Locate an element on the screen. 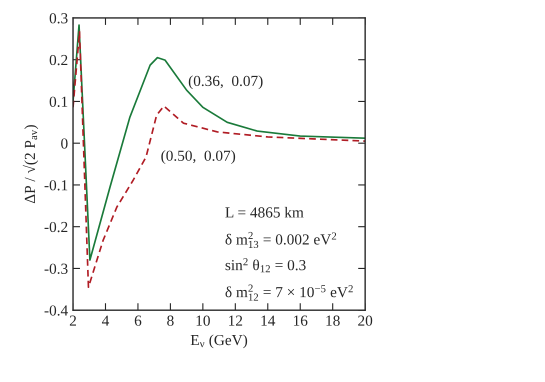 This screenshot has height=382, width=545. x-tick-label: 20 is located at coordinates (365, 320).